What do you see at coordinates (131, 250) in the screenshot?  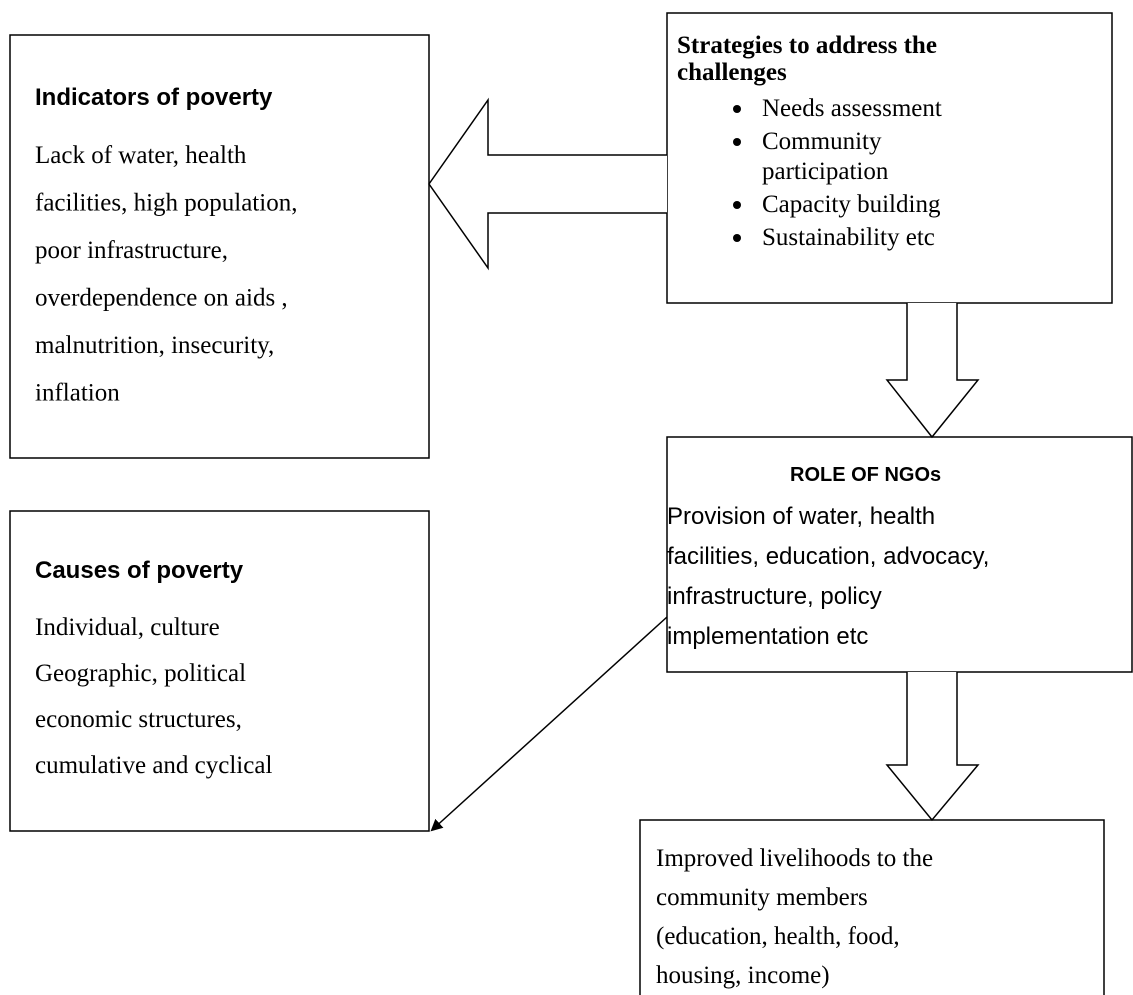 I see `text-line: poor infrastructure,` at bounding box center [131, 250].